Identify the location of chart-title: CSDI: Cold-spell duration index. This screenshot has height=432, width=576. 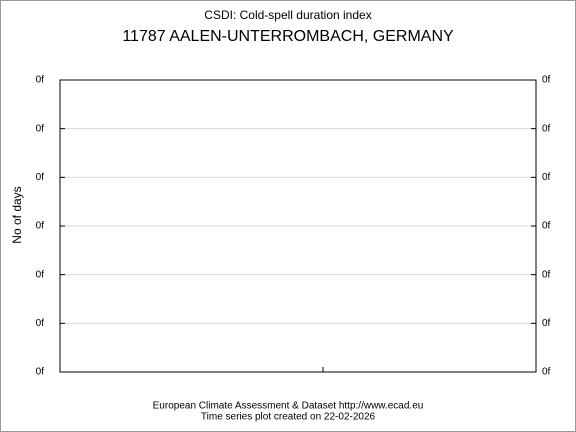
(287, 15).